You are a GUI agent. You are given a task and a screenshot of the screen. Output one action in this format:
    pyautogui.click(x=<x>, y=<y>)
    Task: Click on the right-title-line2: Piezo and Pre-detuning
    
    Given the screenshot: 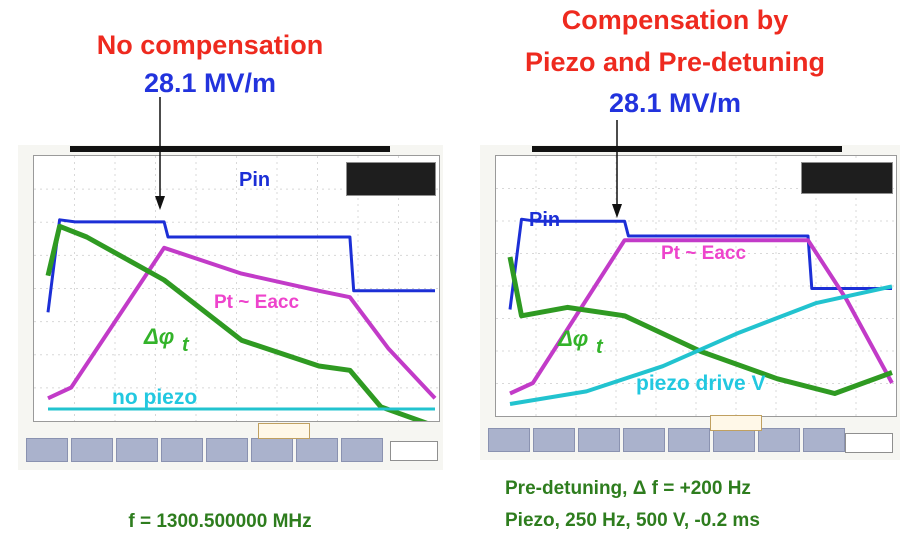 What is the action you would take?
    pyautogui.click(x=675, y=62)
    